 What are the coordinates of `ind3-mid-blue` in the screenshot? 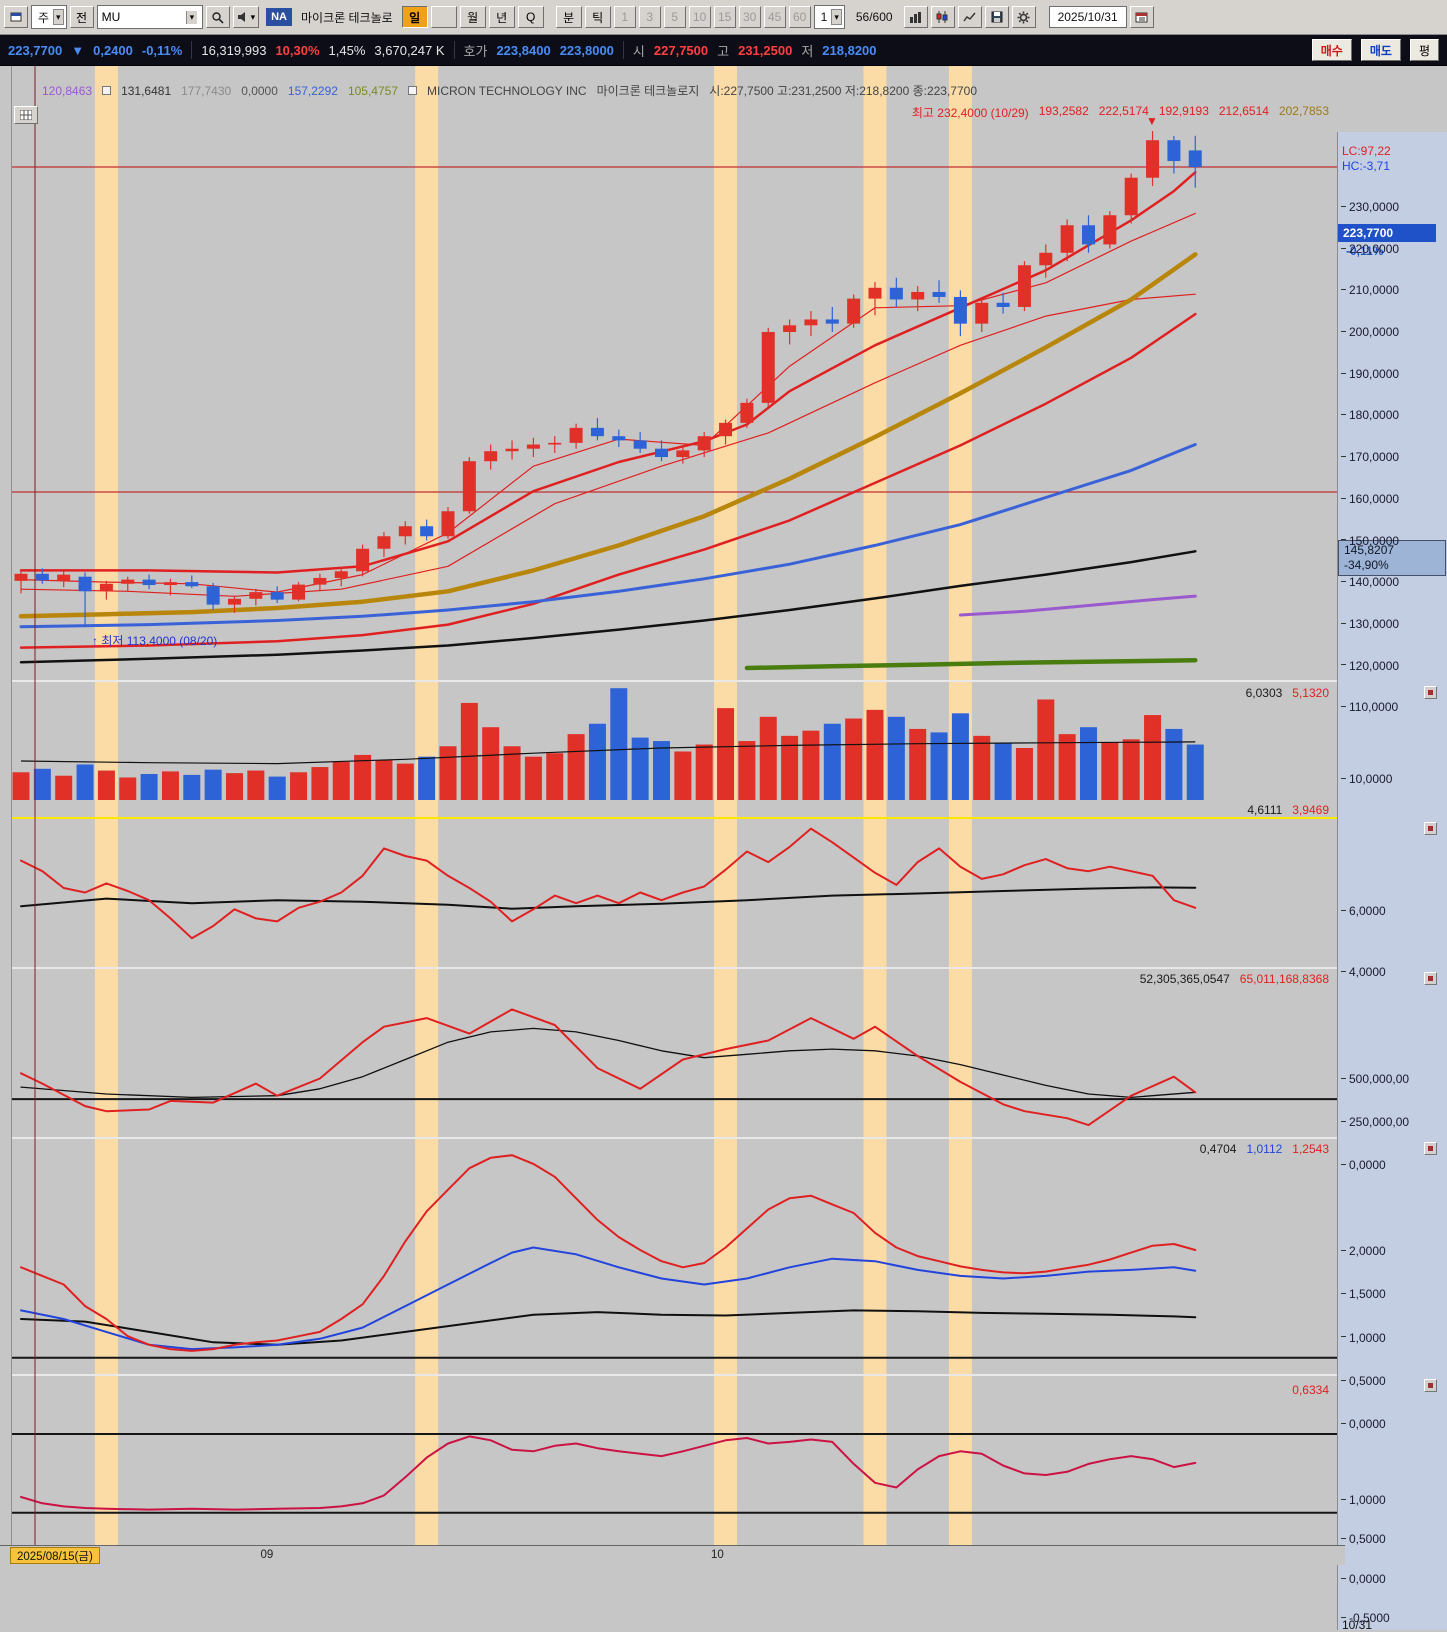 It's located at (608, 1298).